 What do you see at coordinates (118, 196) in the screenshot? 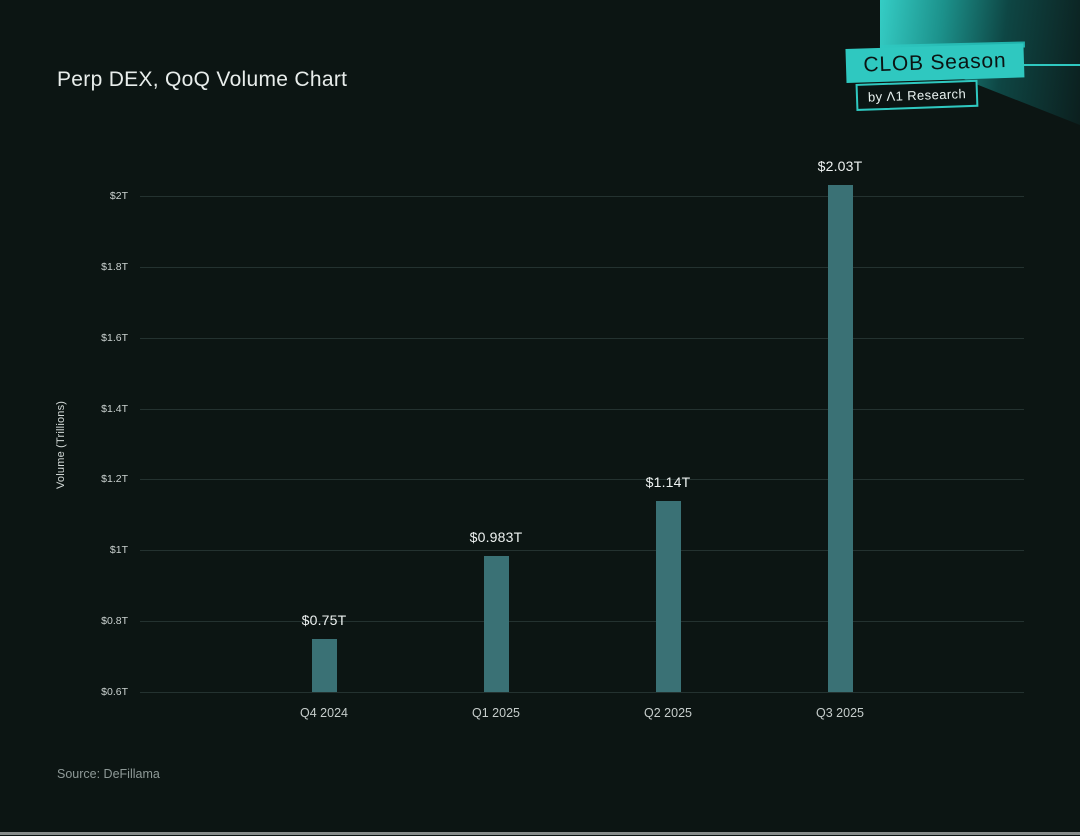
I see `y-tick-label: $2T` at bounding box center [118, 196].